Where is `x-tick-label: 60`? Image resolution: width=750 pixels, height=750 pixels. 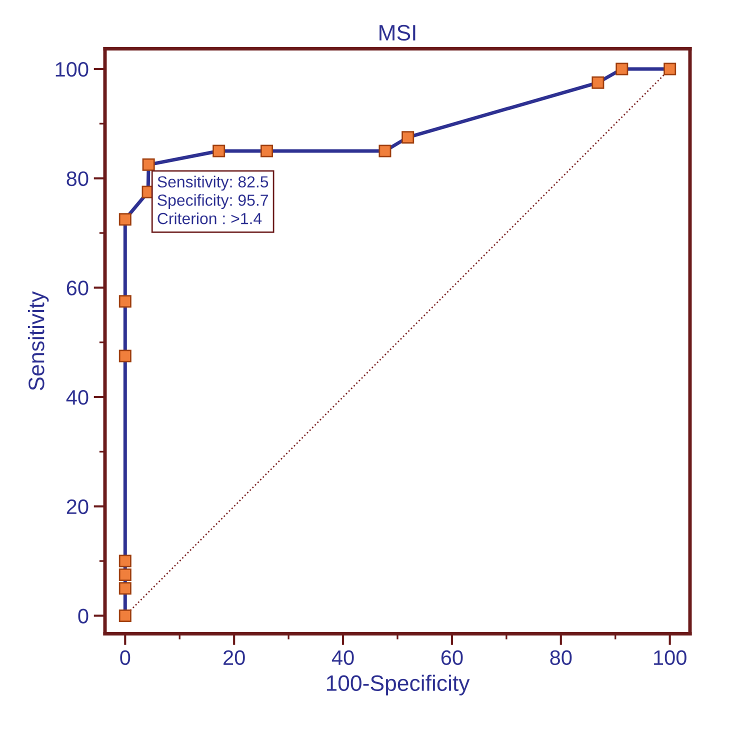
x-tick-label: 60 is located at coordinates (452, 658).